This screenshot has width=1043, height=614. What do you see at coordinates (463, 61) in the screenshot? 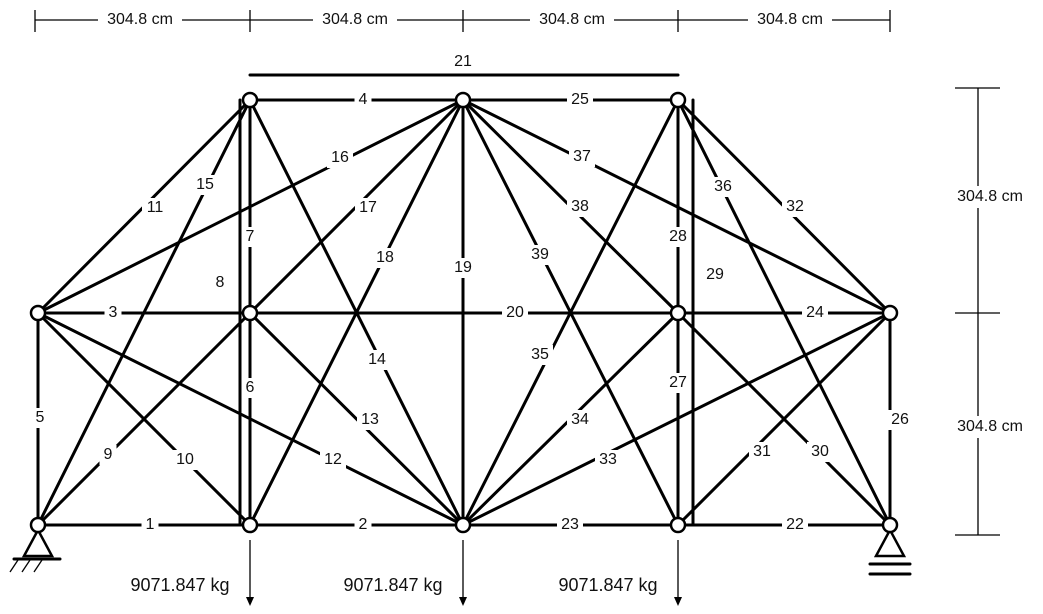
I see `member-label: 21` at bounding box center [463, 61].